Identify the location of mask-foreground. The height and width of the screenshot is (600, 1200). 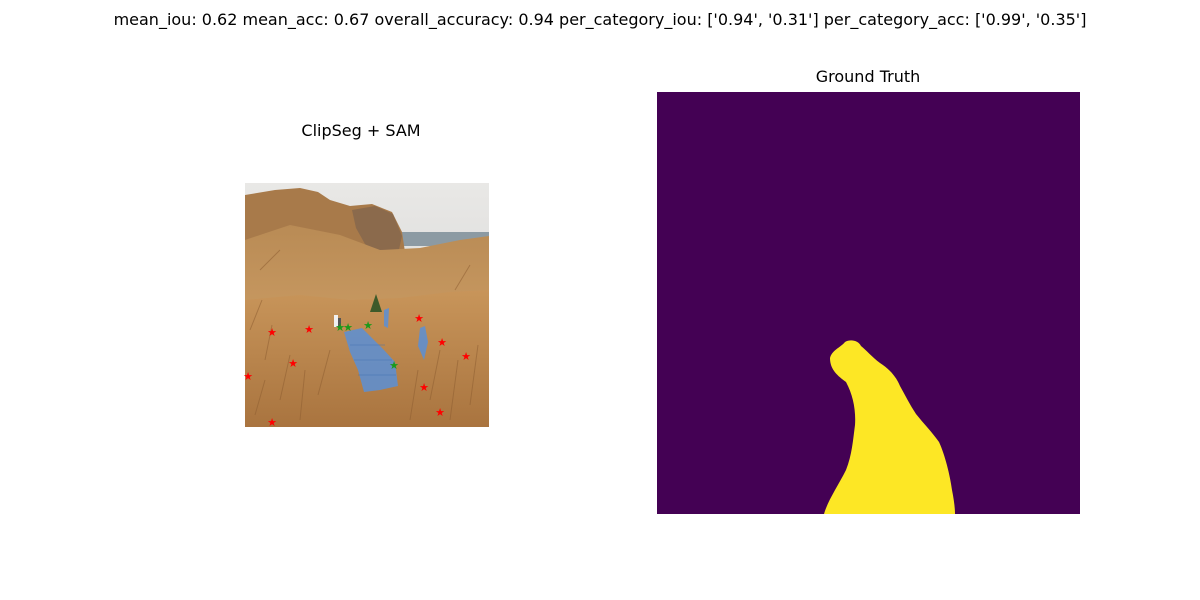
(889, 427).